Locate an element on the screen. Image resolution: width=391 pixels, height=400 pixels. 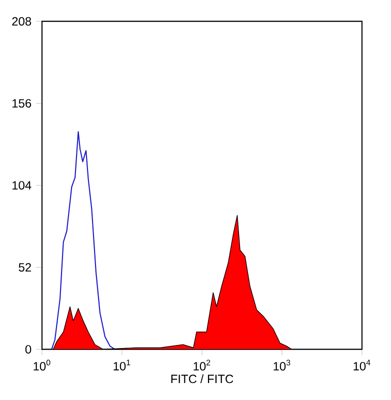
x-tick-label: 10$^{4}$ is located at coordinates (362, 365).